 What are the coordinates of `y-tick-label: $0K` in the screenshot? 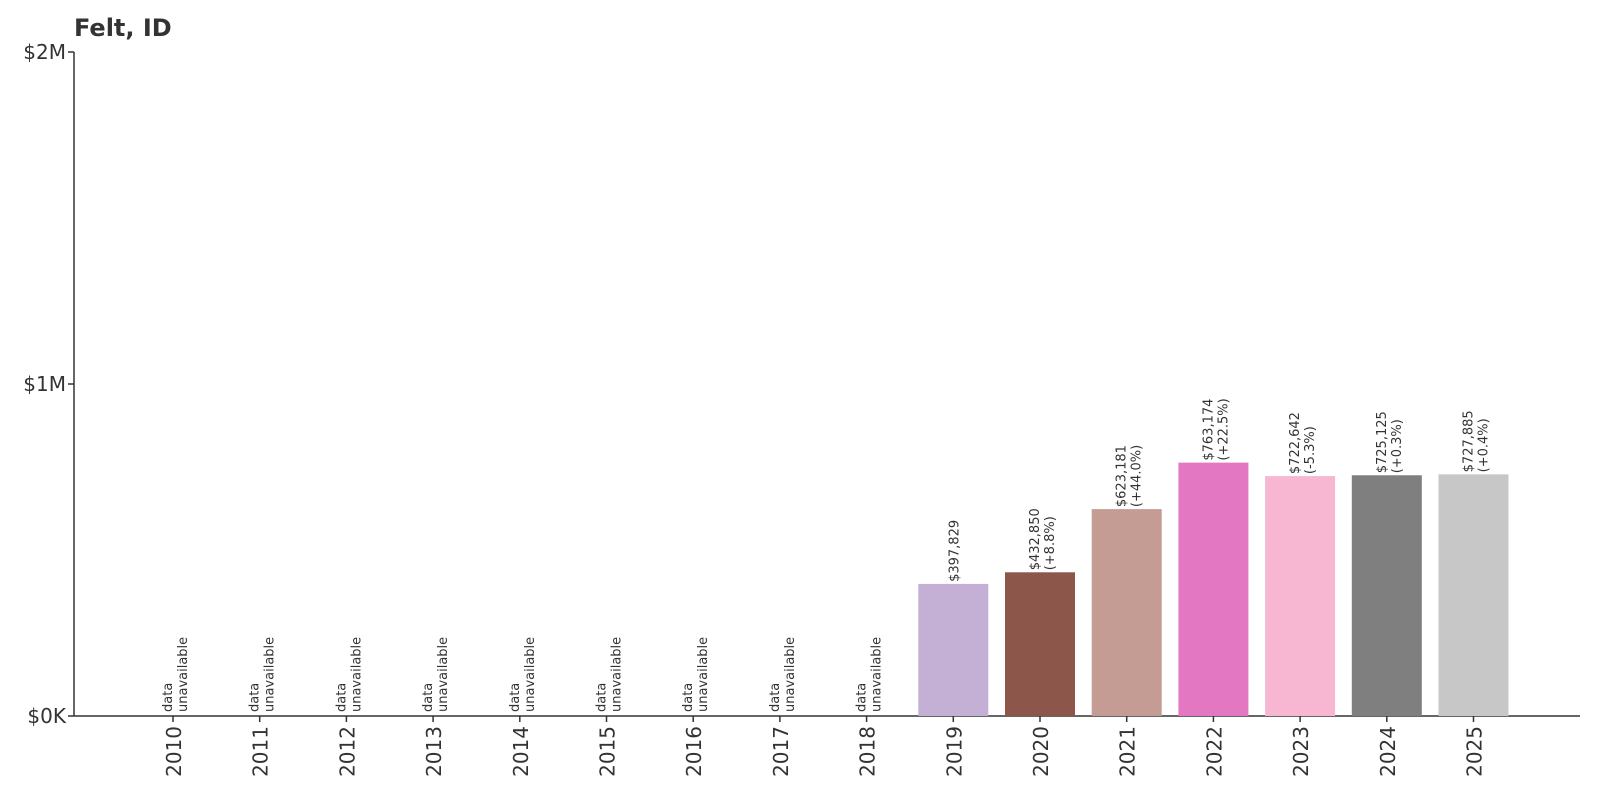 It's located at (46, 716).